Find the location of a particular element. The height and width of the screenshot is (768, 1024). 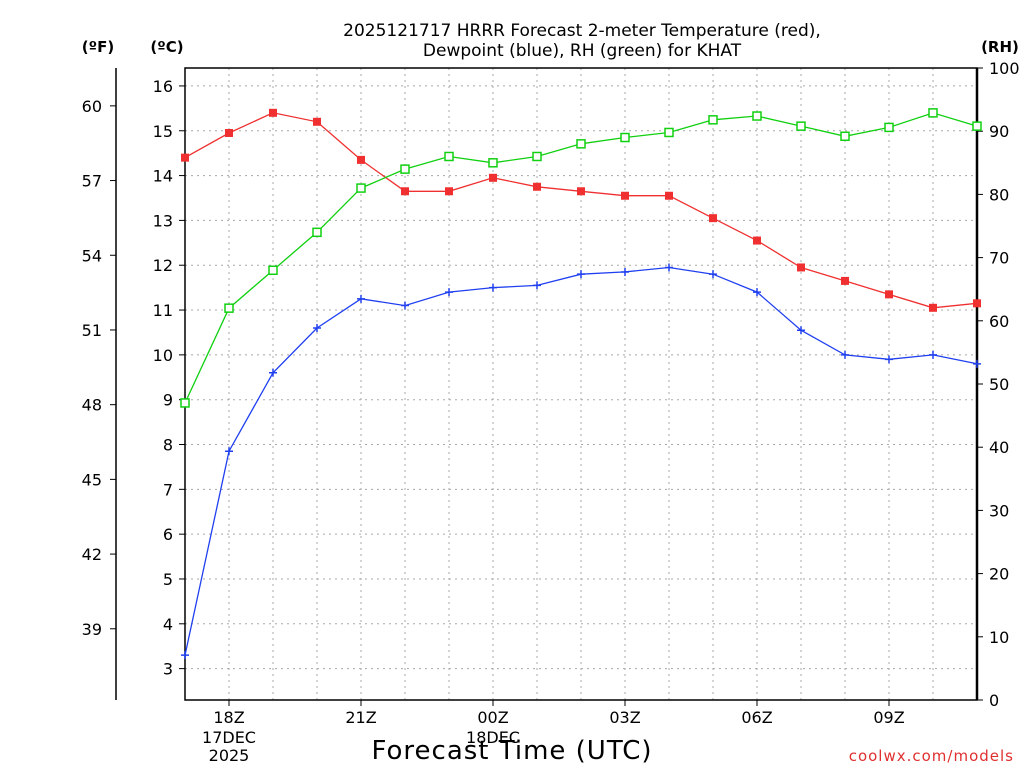

credit-text: coolwx.com/models is located at coordinates (931, 756).